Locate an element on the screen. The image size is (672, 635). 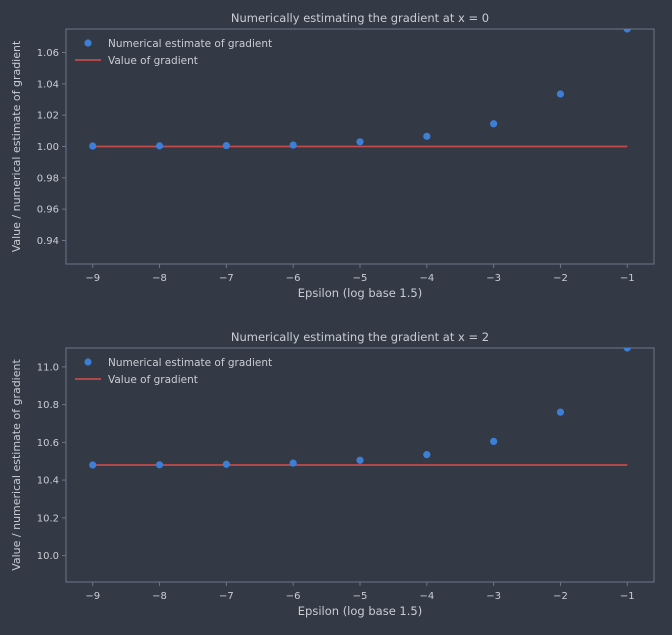
y-tick-label: 1.02 is located at coordinates (48, 116).